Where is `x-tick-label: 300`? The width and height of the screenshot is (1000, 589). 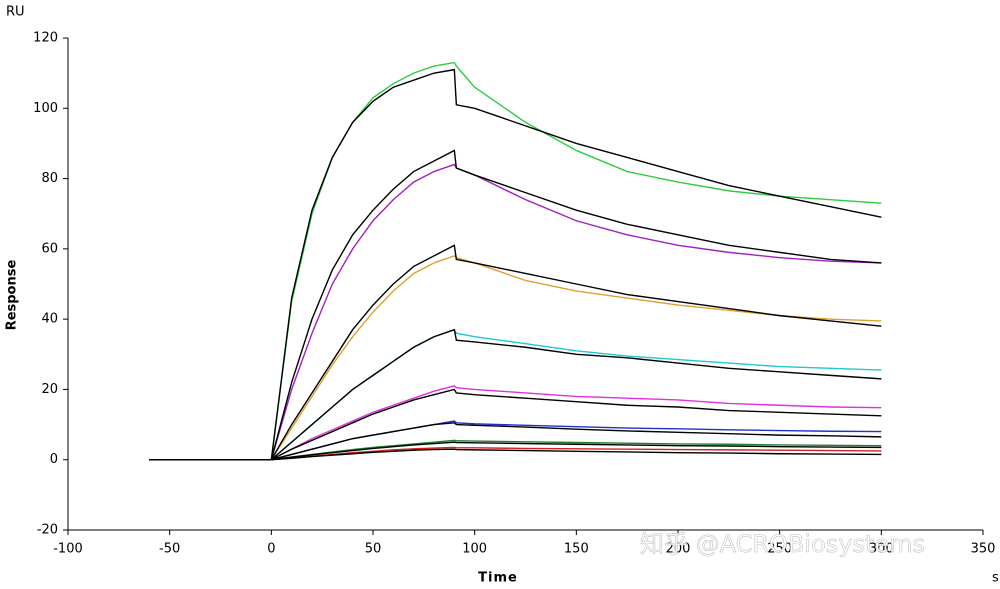 x-tick-label: 300 is located at coordinates (881, 549).